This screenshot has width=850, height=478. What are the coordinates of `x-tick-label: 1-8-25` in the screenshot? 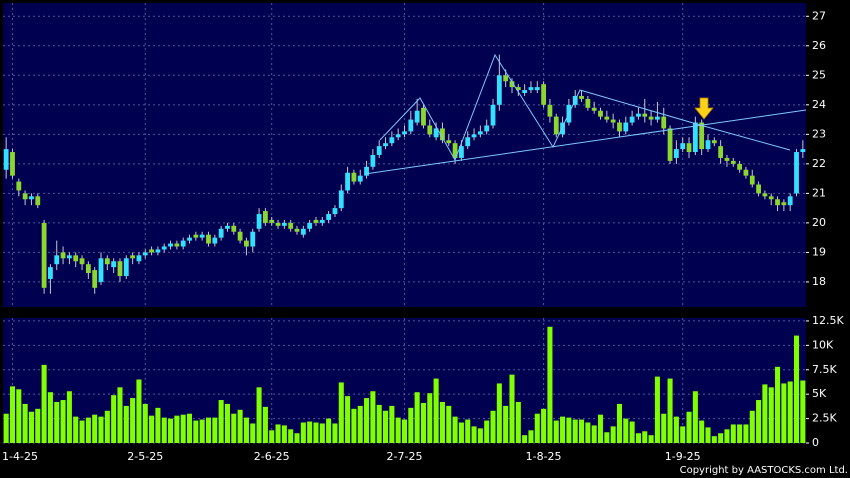 It's located at (544, 456).